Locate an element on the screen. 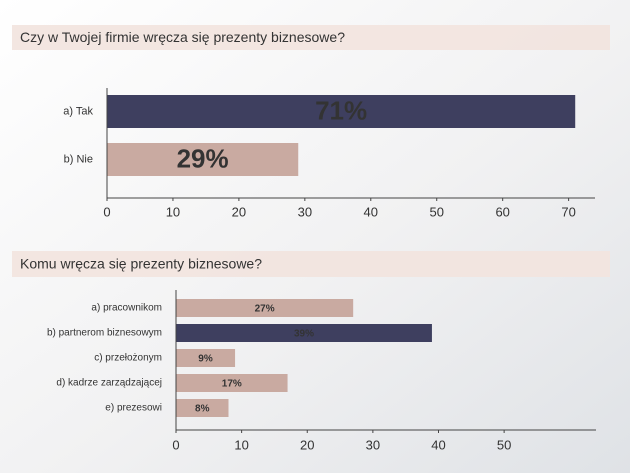  value-label: 9% is located at coordinates (205, 359).